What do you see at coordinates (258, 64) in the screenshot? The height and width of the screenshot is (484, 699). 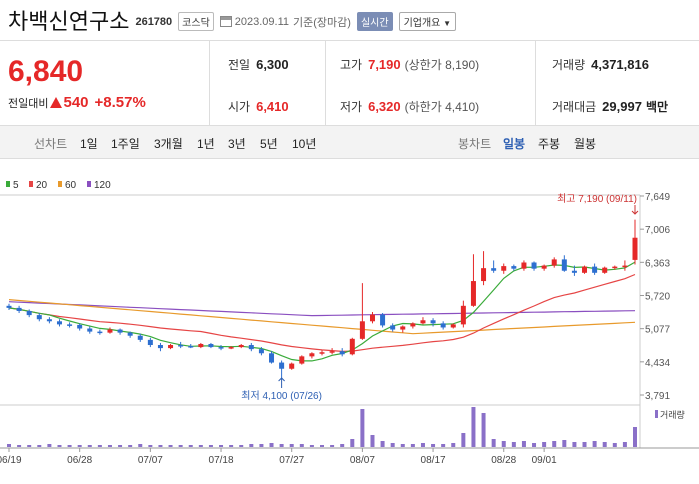 I see `prev-close: 전일 6,300` at bounding box center [258, 64].